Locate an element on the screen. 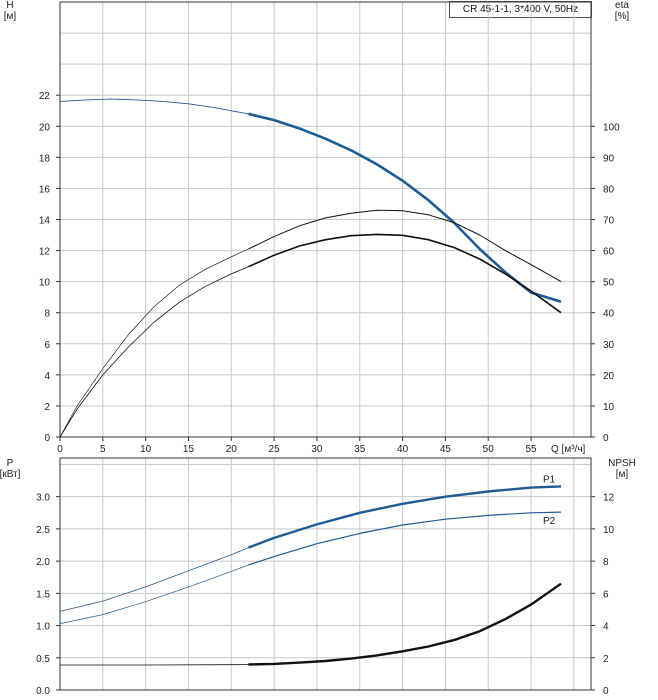  x-tick-label: 10 is located at coordinates (146, 449).